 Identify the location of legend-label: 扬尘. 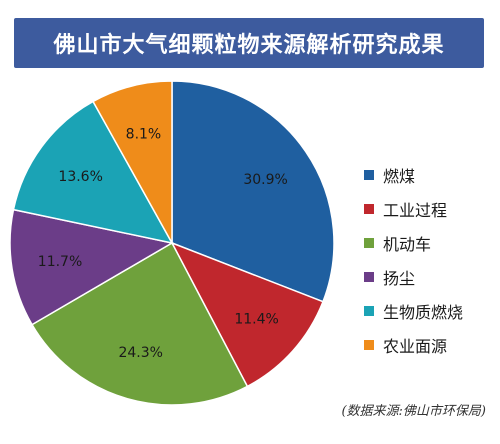
(399, 278).